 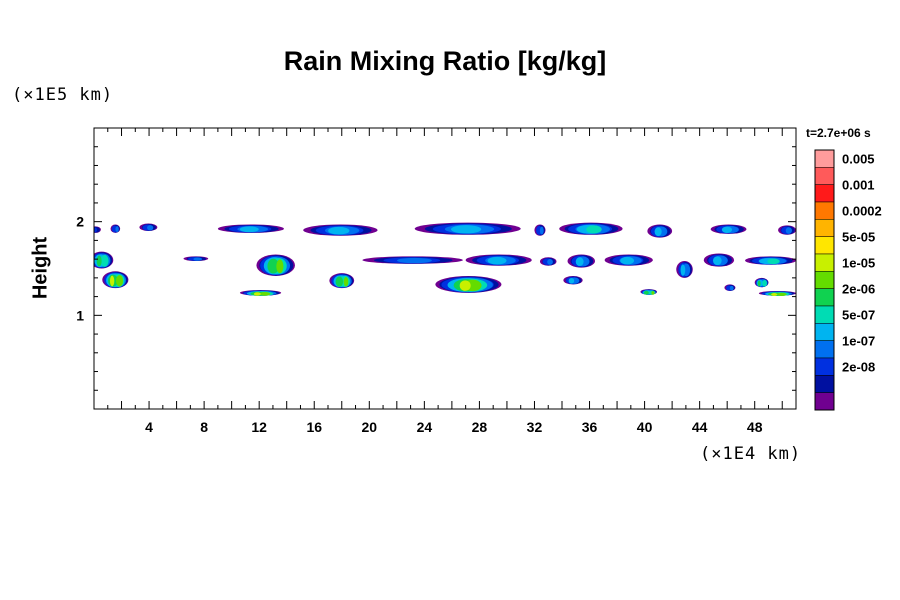 I want to click on x-tick-label-10: 44, so click(x=700, y=427).